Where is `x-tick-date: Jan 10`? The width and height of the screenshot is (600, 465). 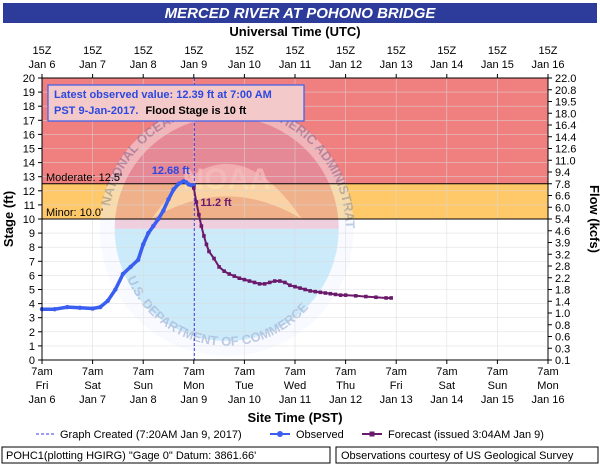
x-tick-date: Jan 10 is located at coordinates (244, 400).